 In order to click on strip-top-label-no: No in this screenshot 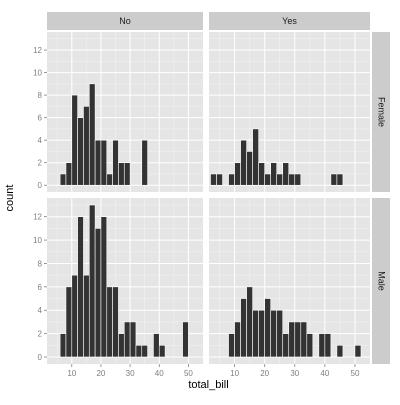, I will do `click(125, 21)`.